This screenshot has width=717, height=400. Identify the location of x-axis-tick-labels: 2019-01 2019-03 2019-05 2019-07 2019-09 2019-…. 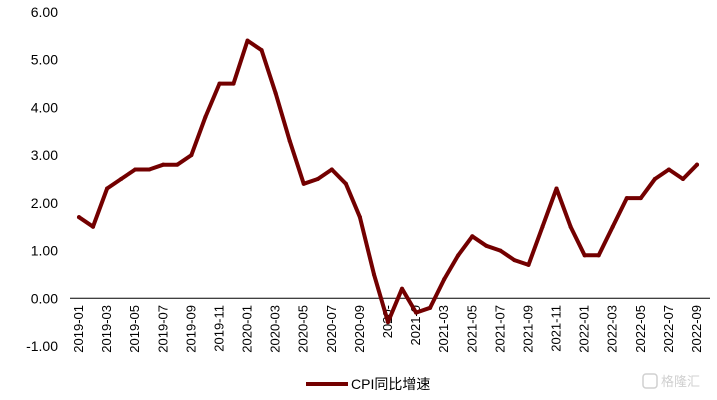
(387, 329).